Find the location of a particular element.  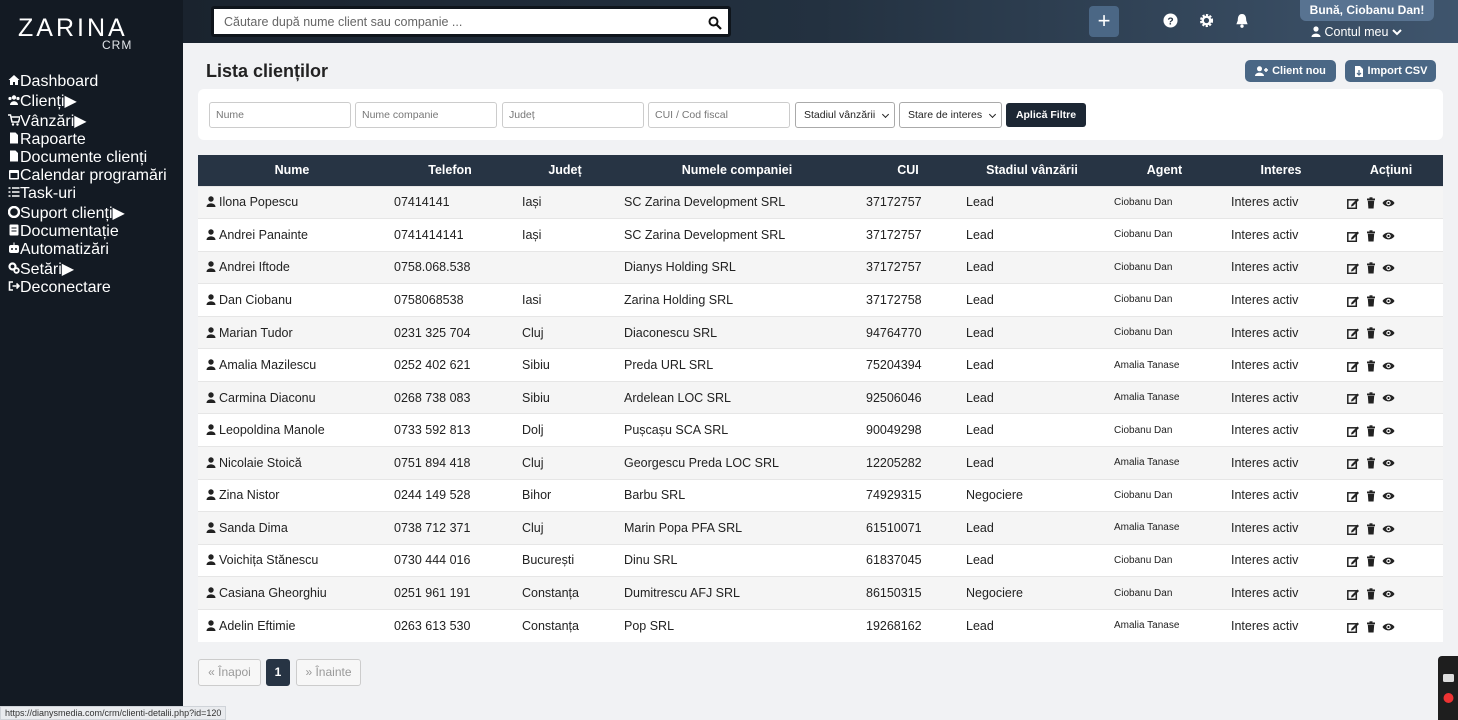

submenu-arrow: ▶ is located at coordinates (70, 101).